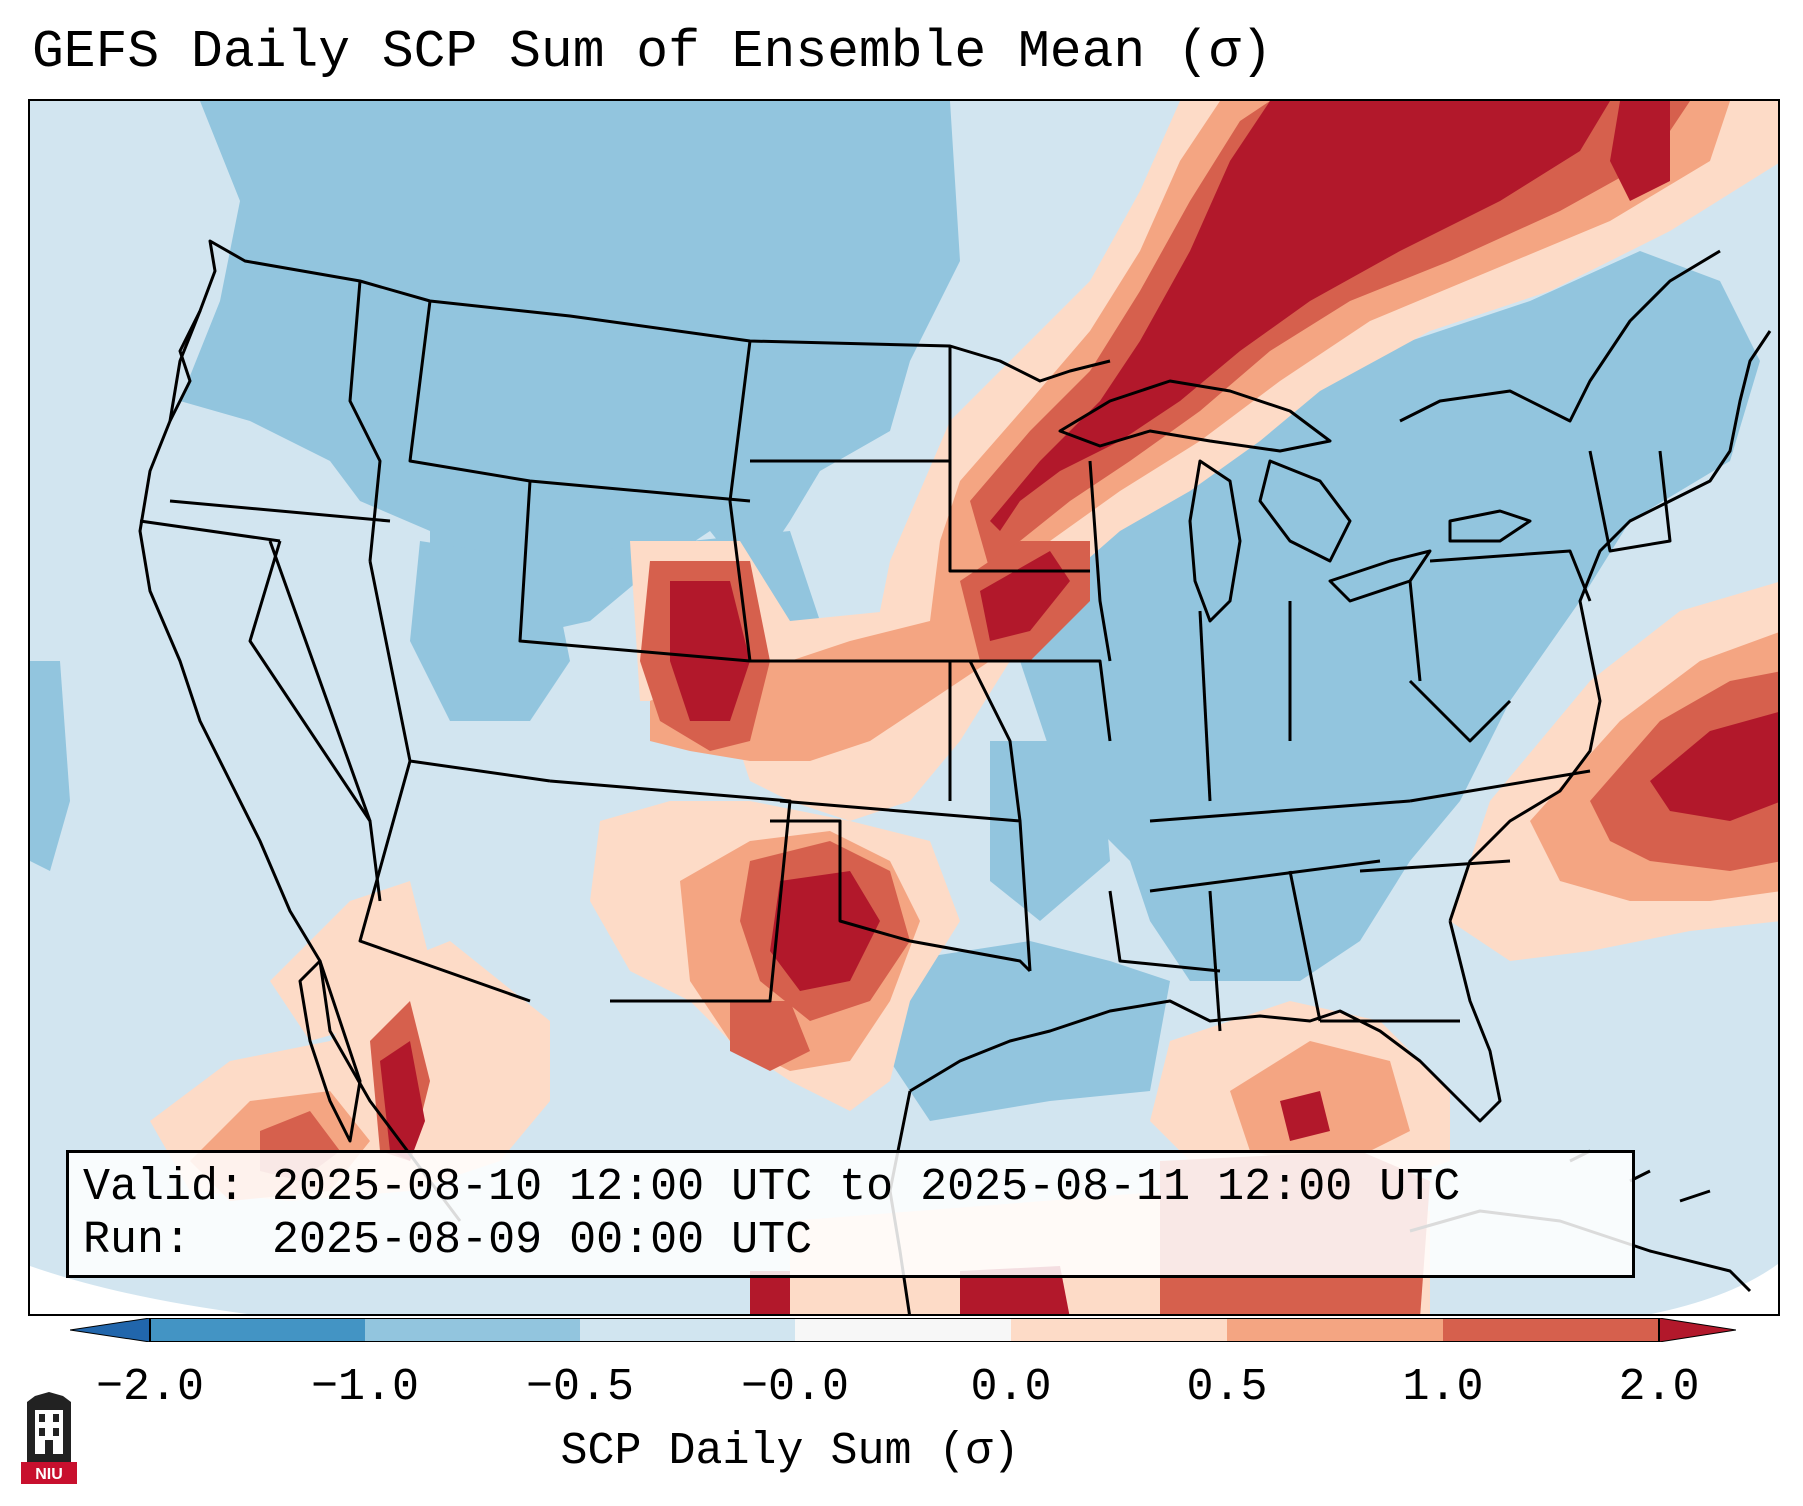 The height and width of the screenshot is (1506, 1803). Describe the element at coordinates (1280, 811) in the screenshot. I see `state-line-ky-tn` at that location.